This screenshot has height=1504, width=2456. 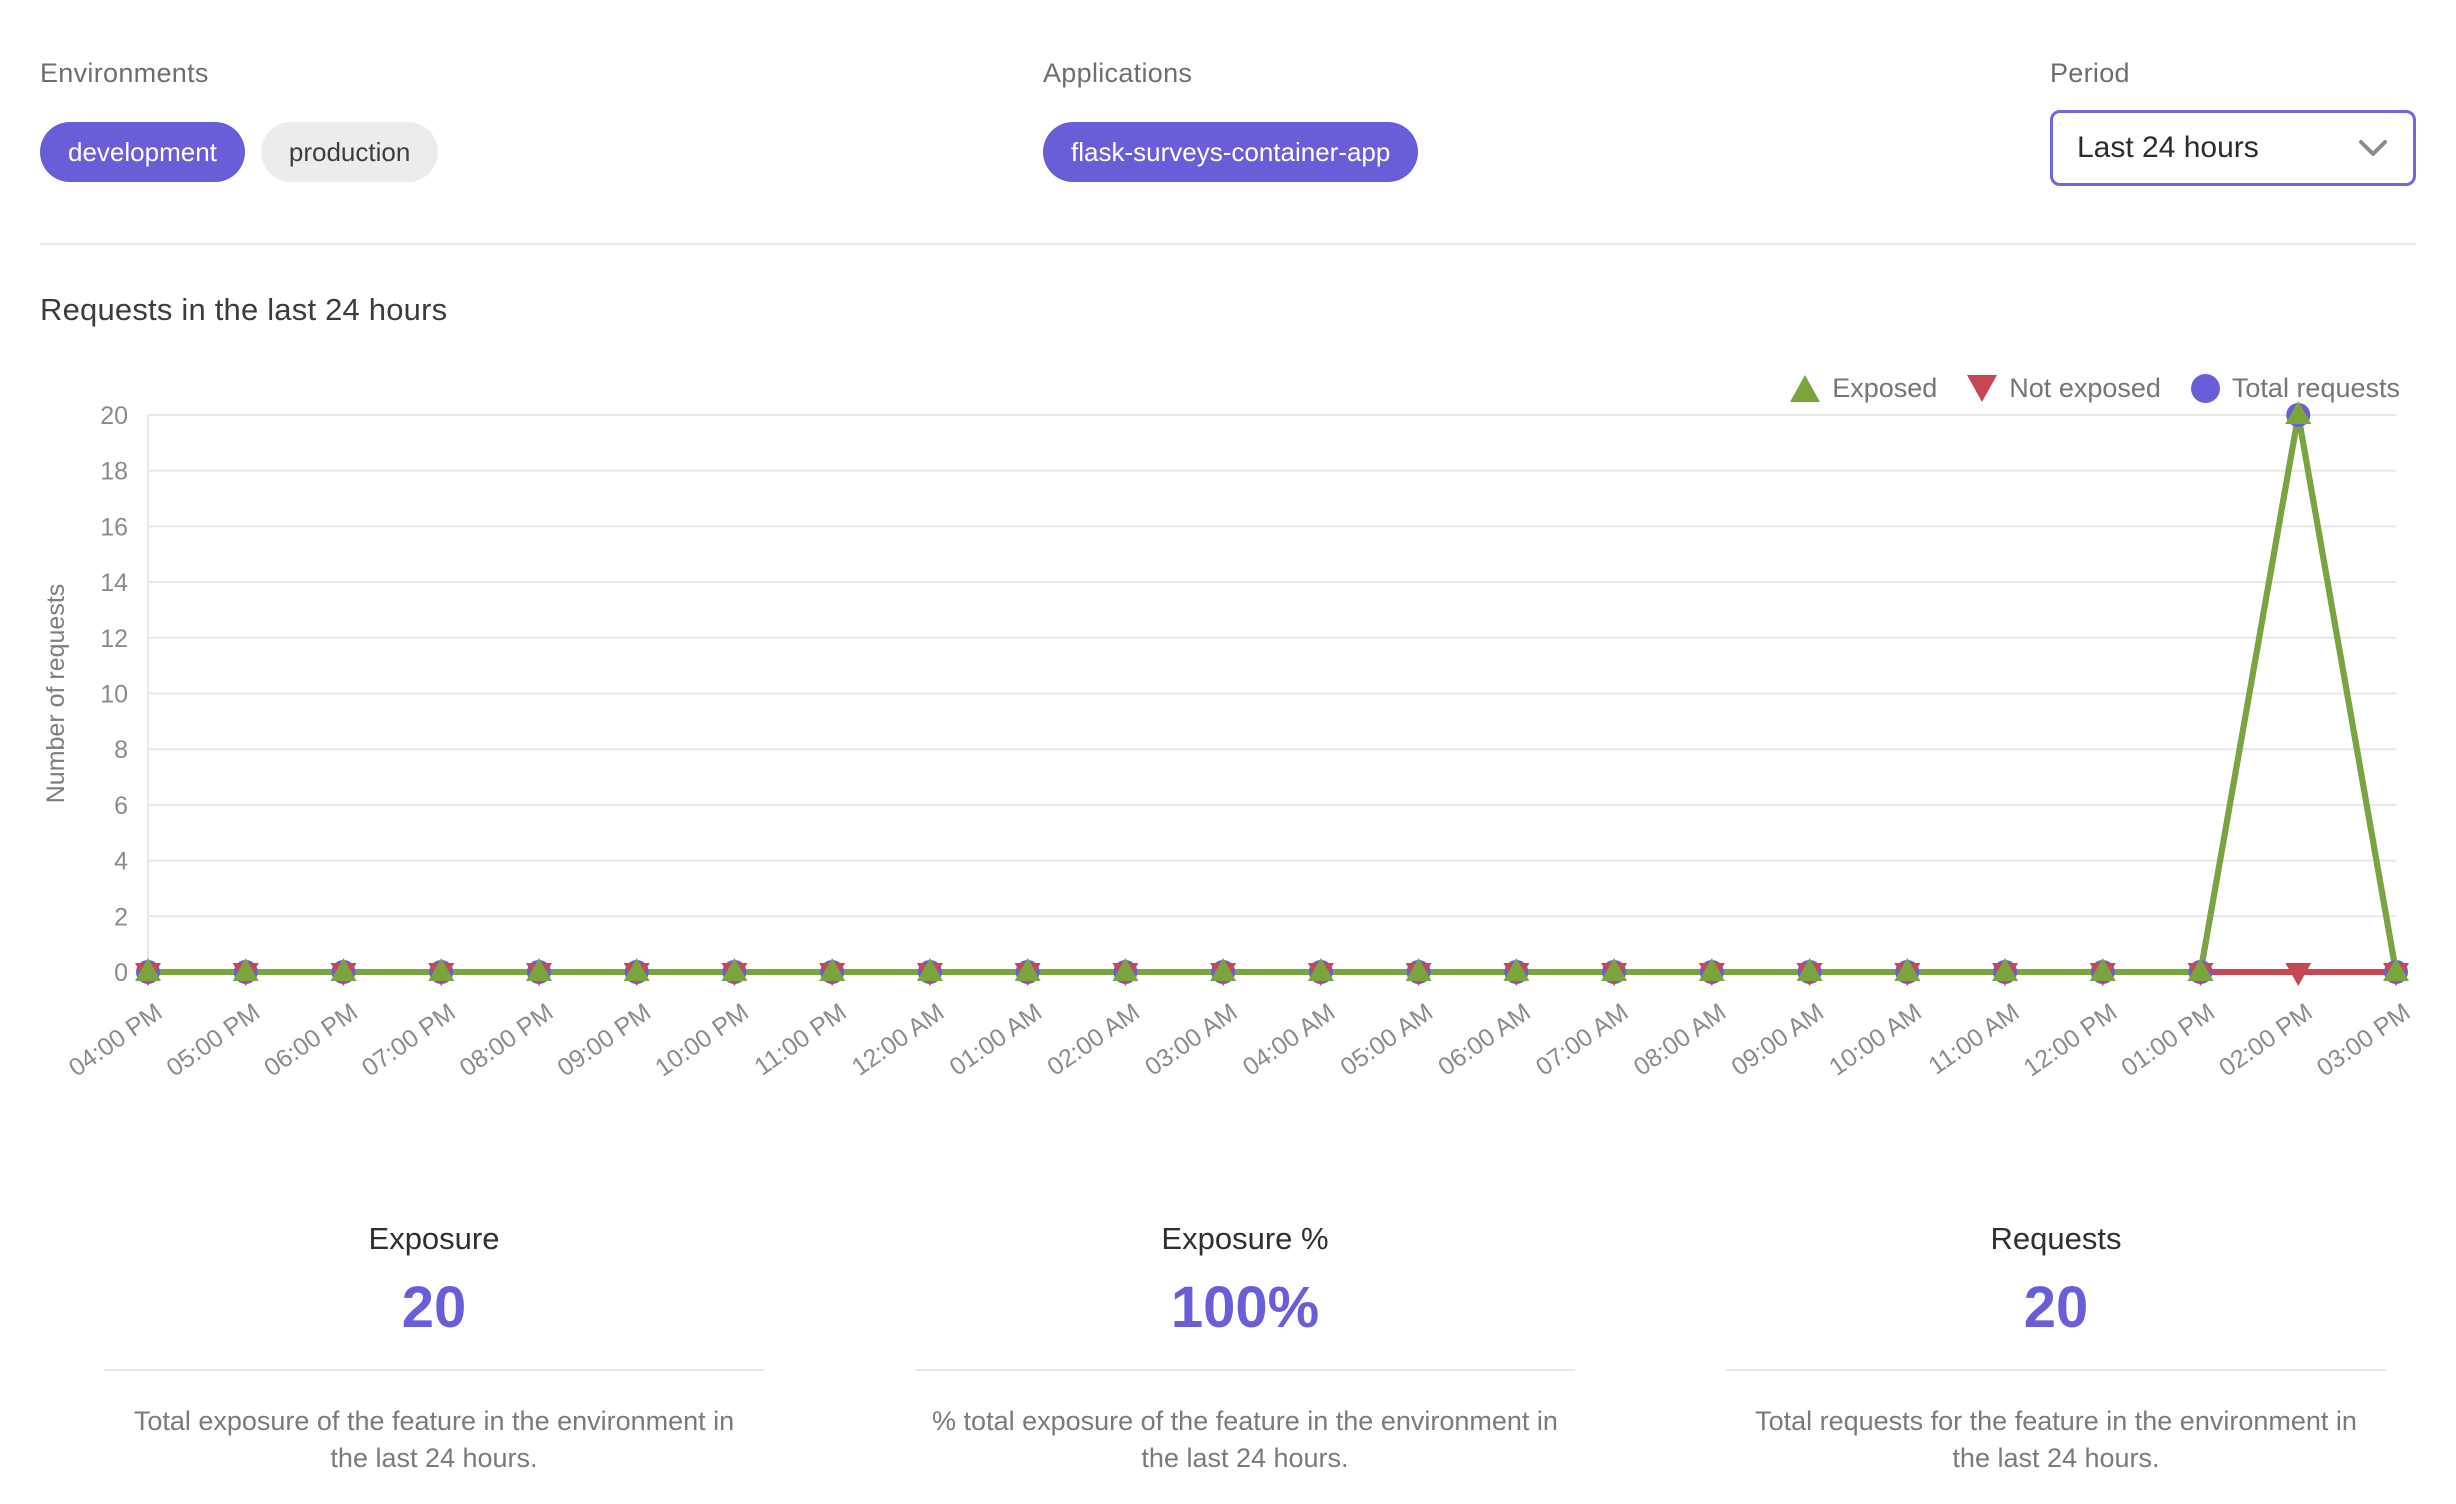 What do you see at coordinates (349, 152) in the screenshot?
I see `environment-chip-production: production` at bounding box center [349, 152].